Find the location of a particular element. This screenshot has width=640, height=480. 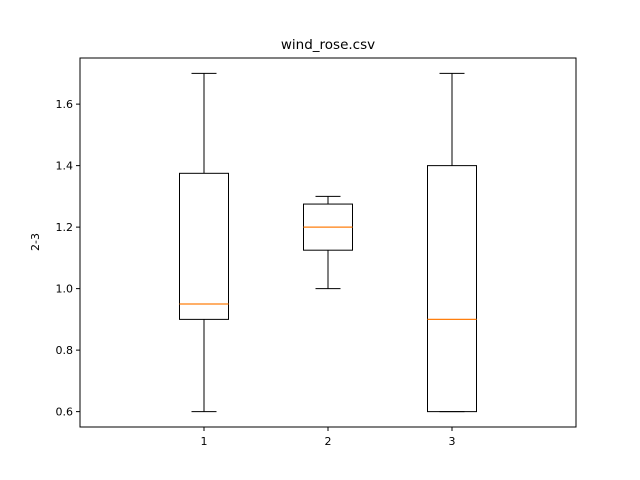

y-tick-label: 0.8 is located at coordinates (65, 350).